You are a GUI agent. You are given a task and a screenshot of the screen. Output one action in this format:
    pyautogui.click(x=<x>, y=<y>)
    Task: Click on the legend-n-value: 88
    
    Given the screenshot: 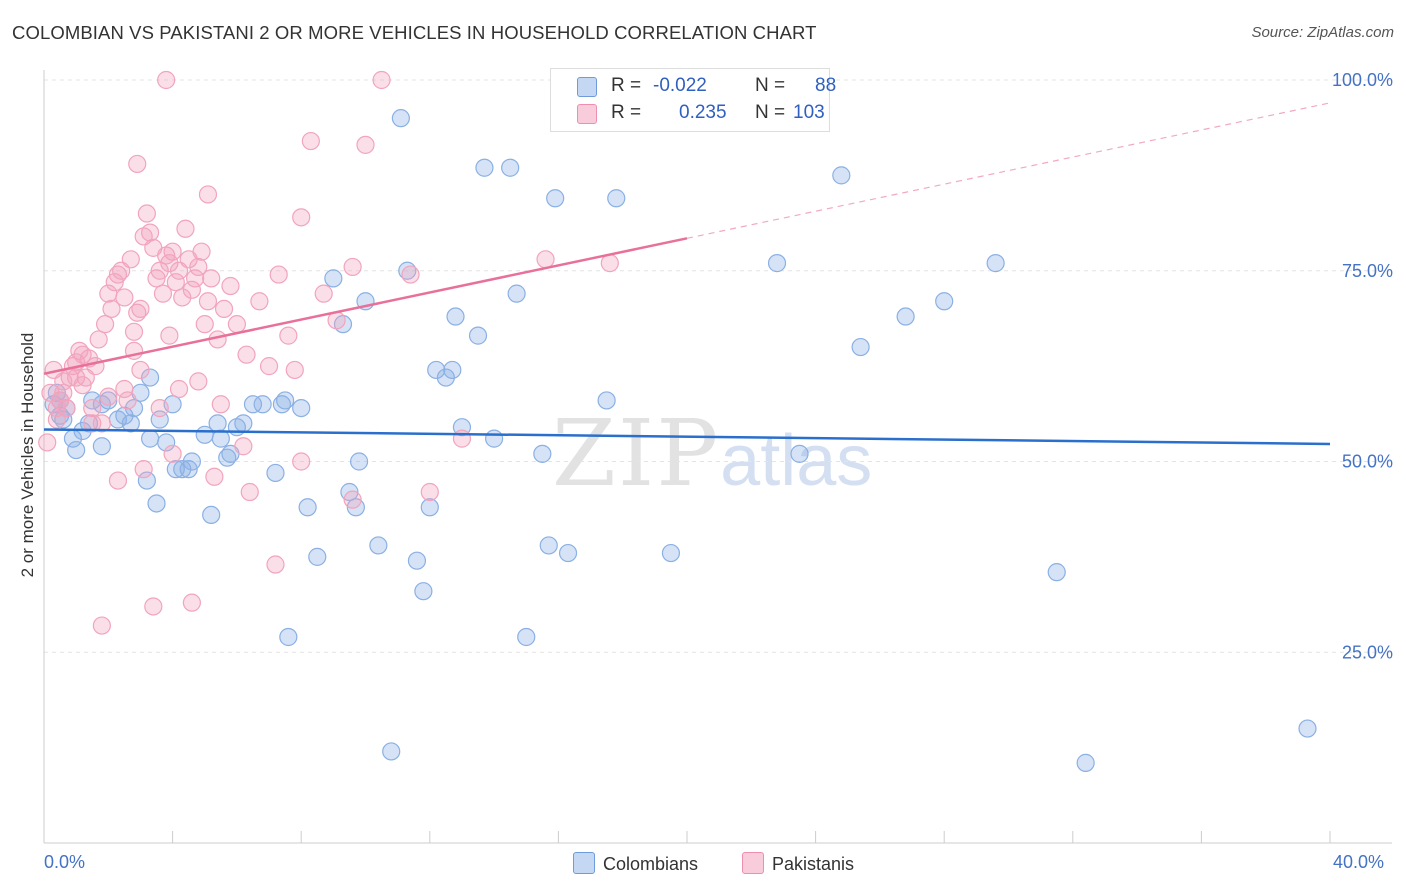 What is the action you would take?
    pyautogui.click(x=826, y=85)
    